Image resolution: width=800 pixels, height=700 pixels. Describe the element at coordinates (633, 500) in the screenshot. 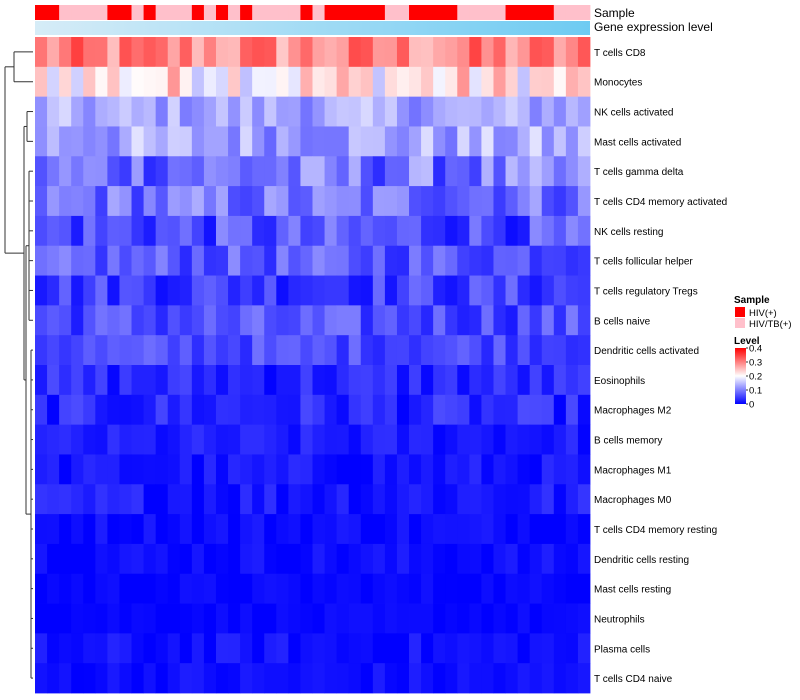

I see `row-label: Macrophages M0` at that location.